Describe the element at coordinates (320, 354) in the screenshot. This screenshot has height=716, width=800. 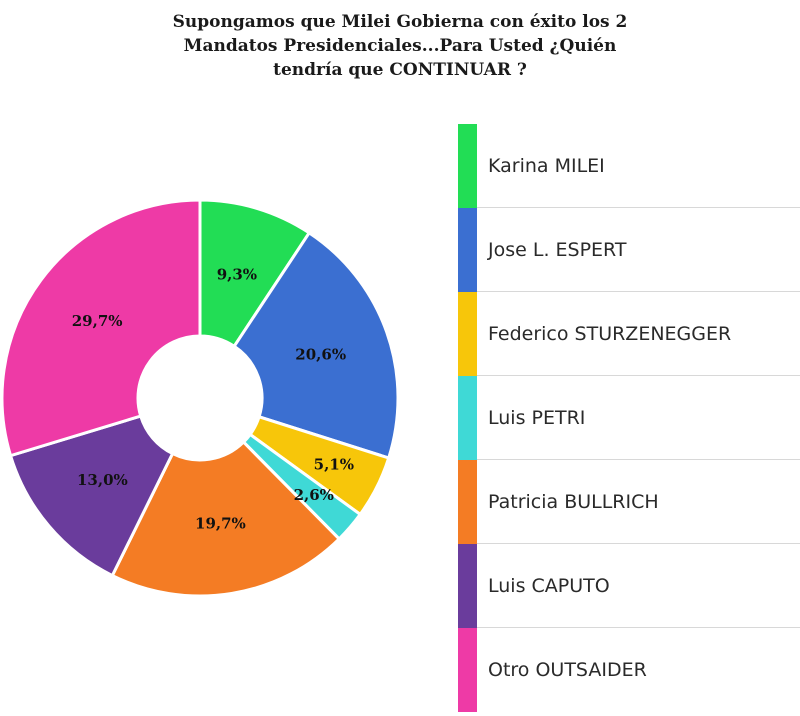
I see `slice-data-label: 20,6%` at that location.